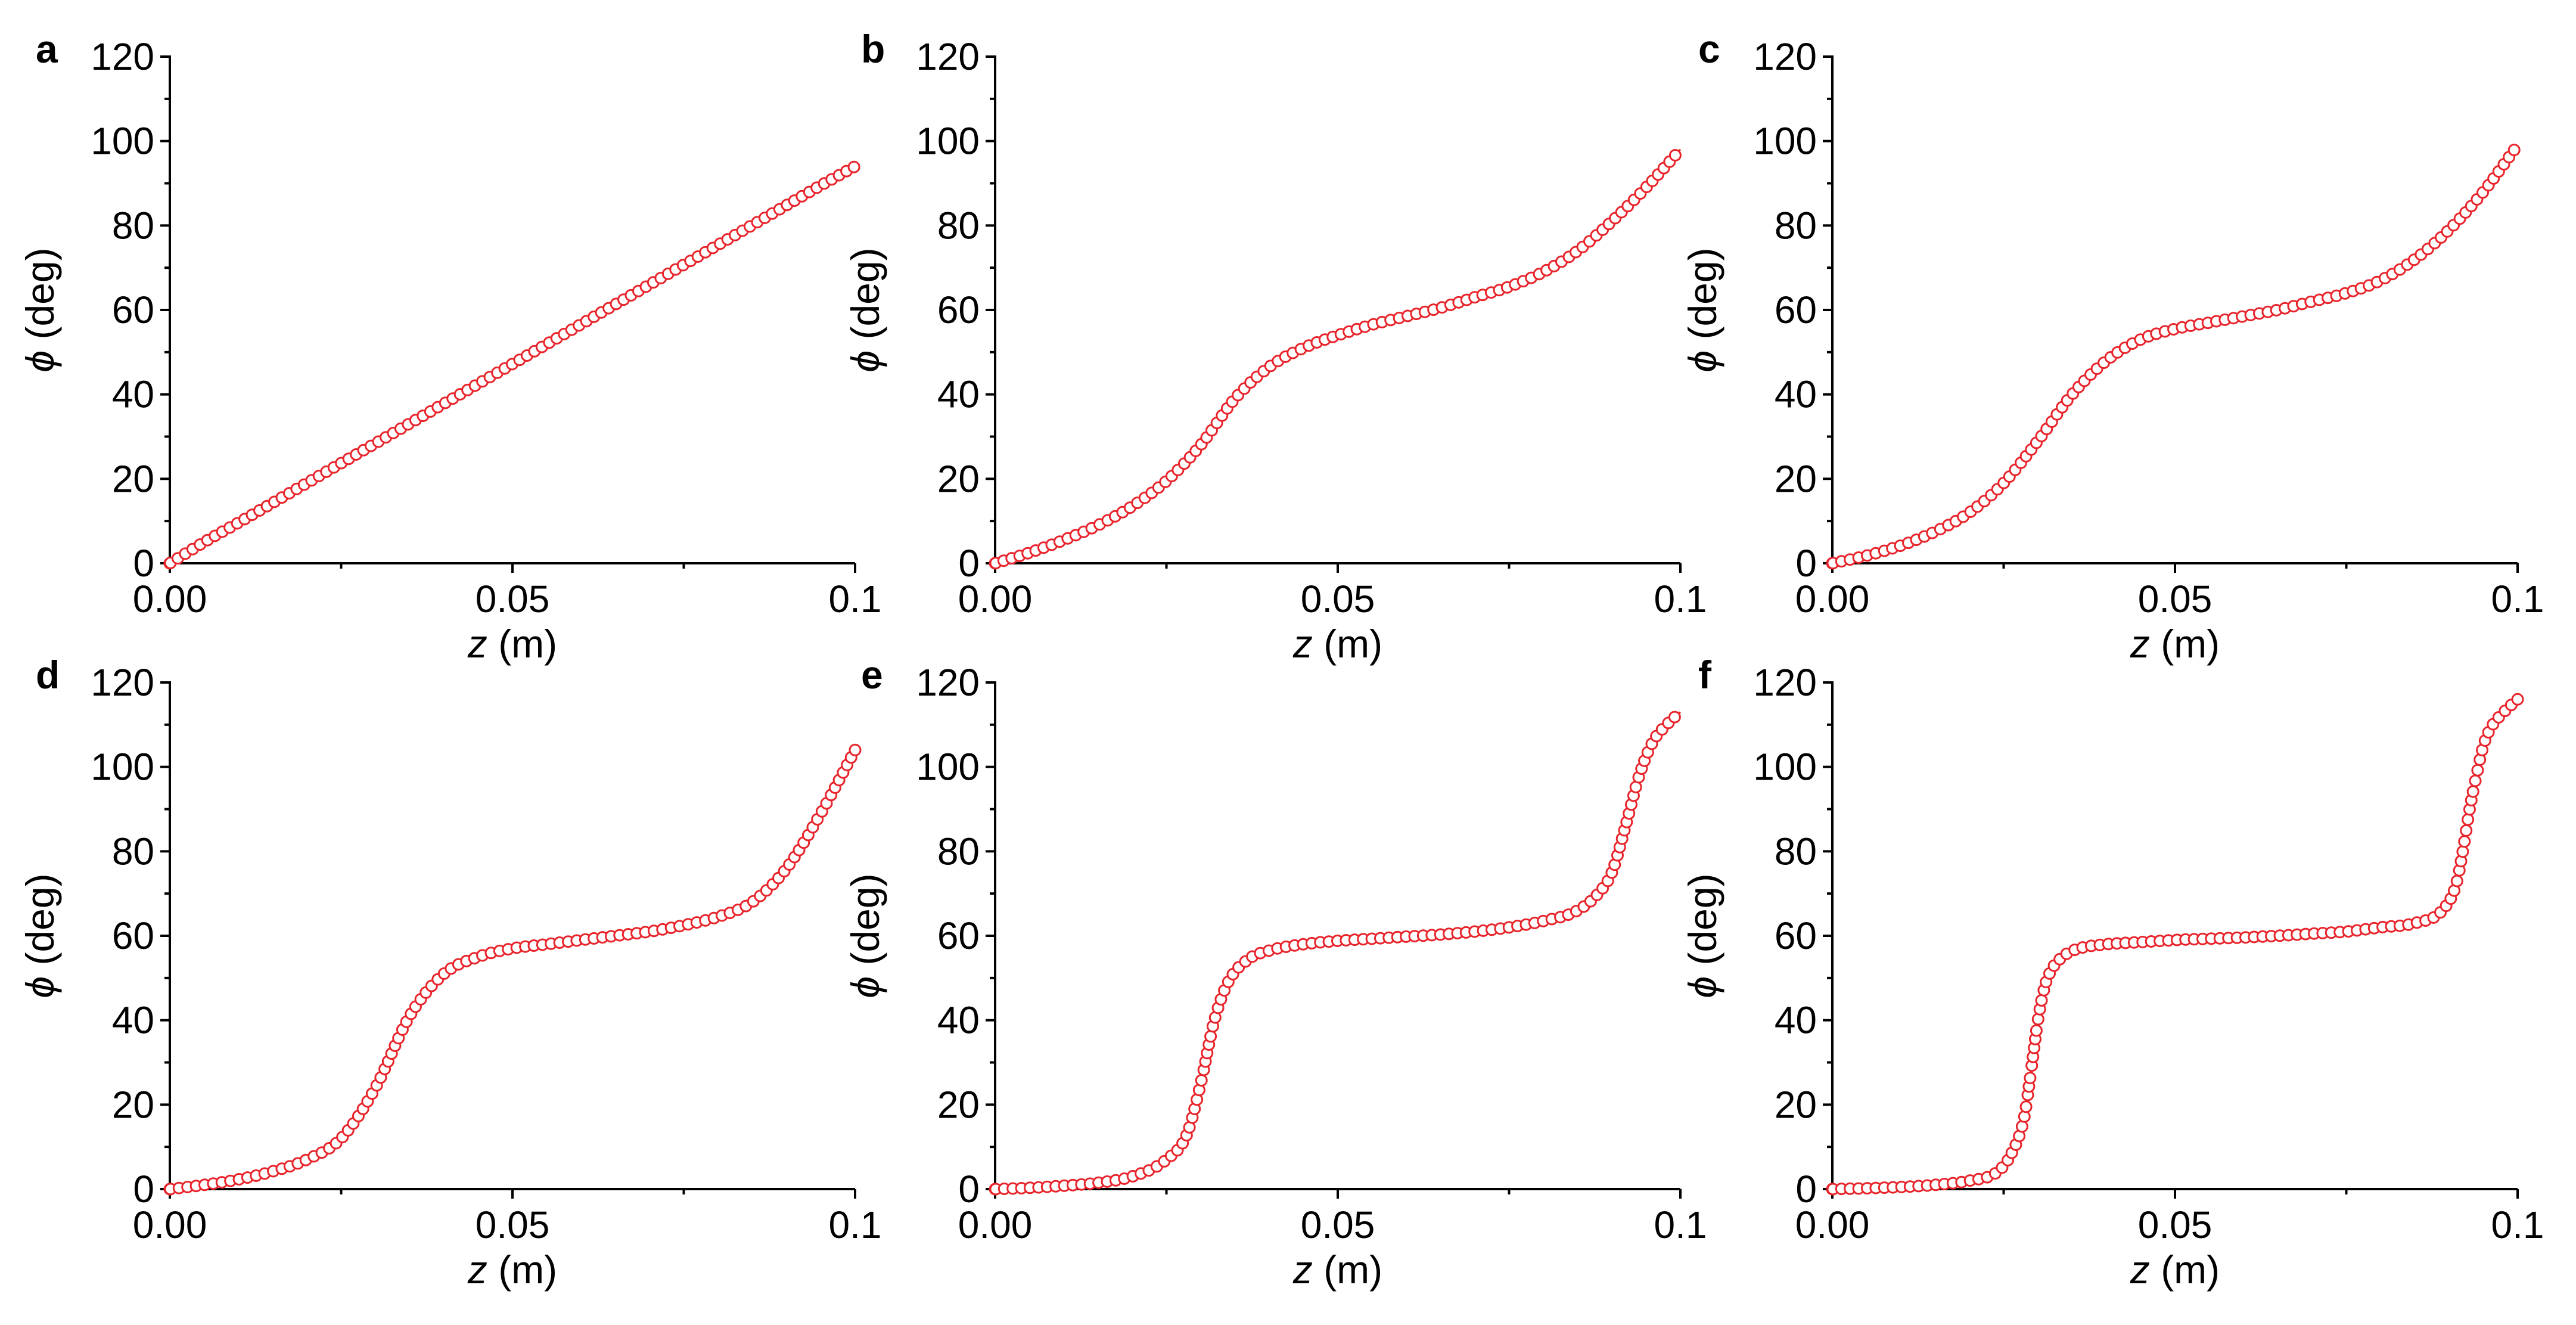  What do you see at coordinates (1705, 675) in the screenshot?
I see `panel-label: f` at bounding box center [1705, 675].